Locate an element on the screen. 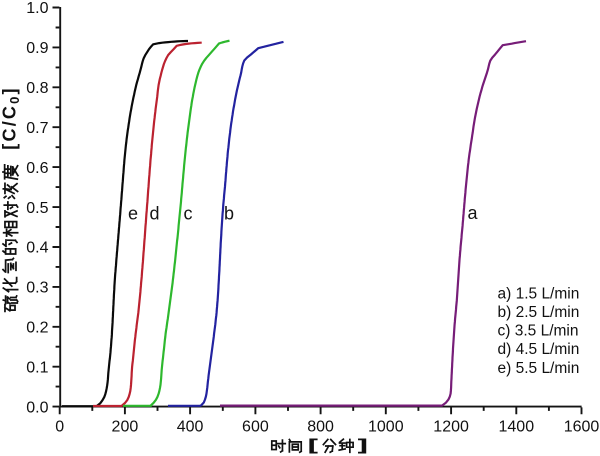 This screenshot has height=456, width=600. svg-text: 0.0 is located at coordinates (37, 407).